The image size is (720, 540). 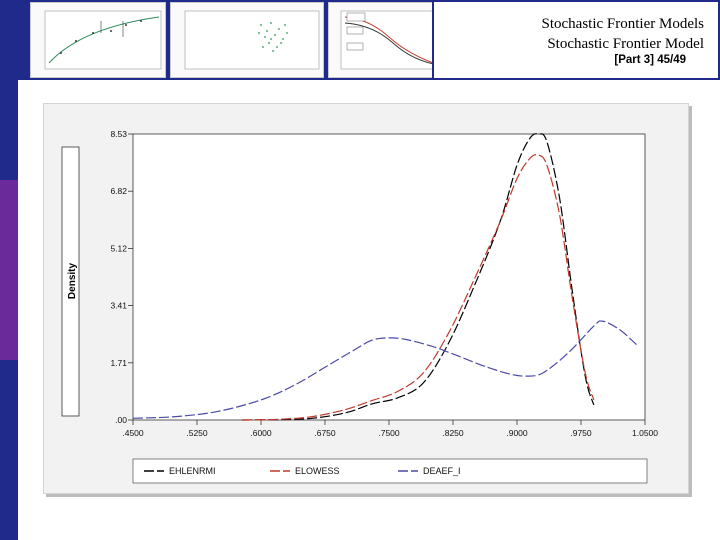 I want to click on legend, so click(x=390, y=471).